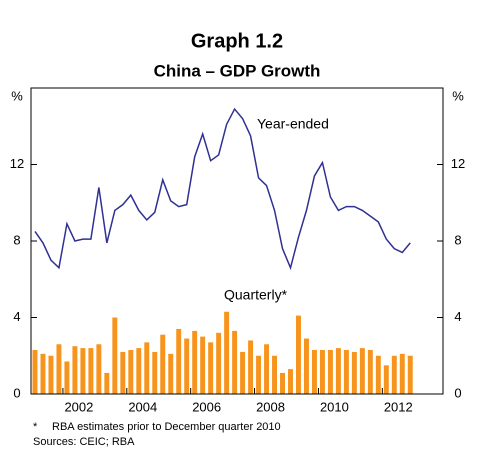  What do you see at coordinates (17, 95) in the screenshot?
I see `y-unit: %` at bounding box center [17, 95].